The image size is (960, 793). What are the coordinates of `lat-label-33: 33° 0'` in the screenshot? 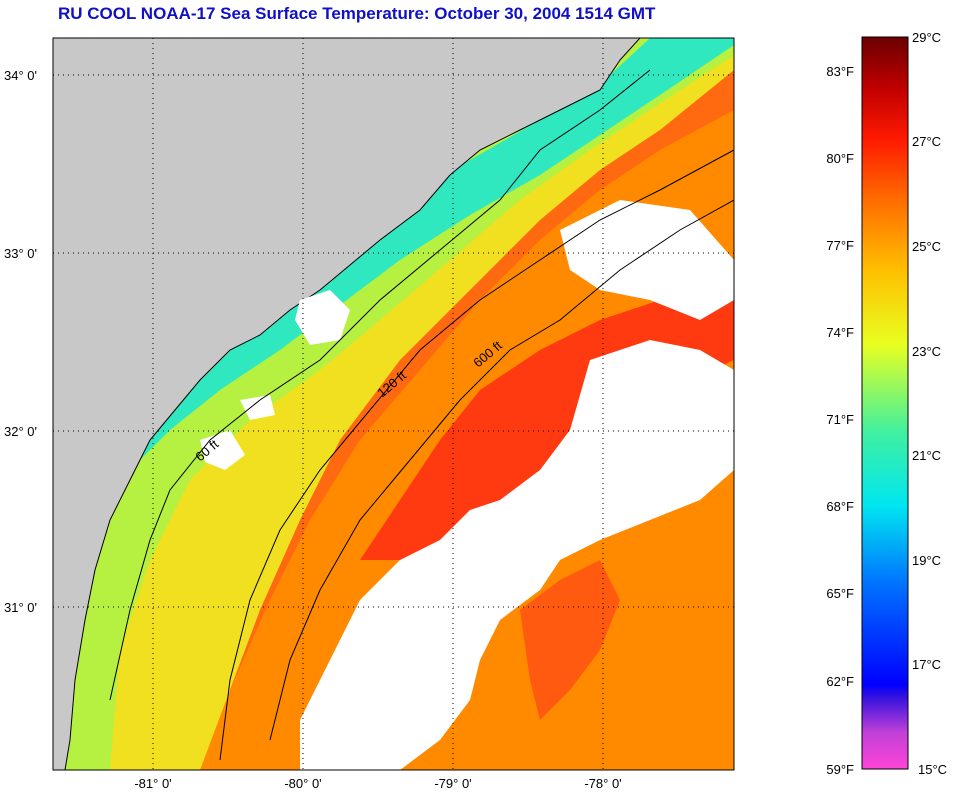 It's located at (20, 253).